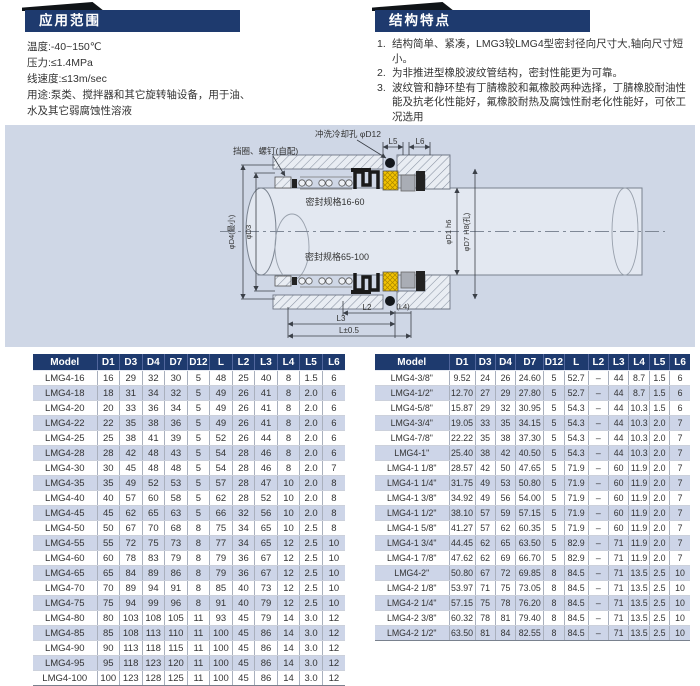 This screenshot has height=686, width=700. I want to click on table-row: LMG4-90 90 113 118 115 11 100 45 86 14 3.0 12, so click(189, 648).